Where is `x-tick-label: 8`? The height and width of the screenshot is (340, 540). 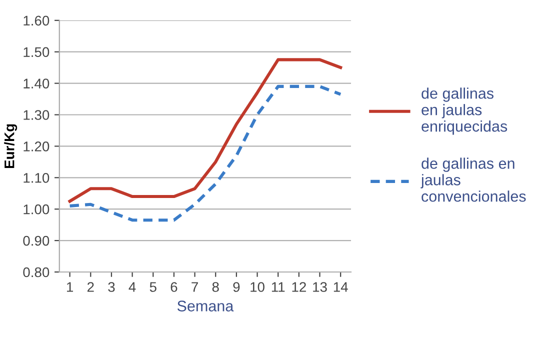 x-tick-label: 8 is located at coordinates (215, 287).